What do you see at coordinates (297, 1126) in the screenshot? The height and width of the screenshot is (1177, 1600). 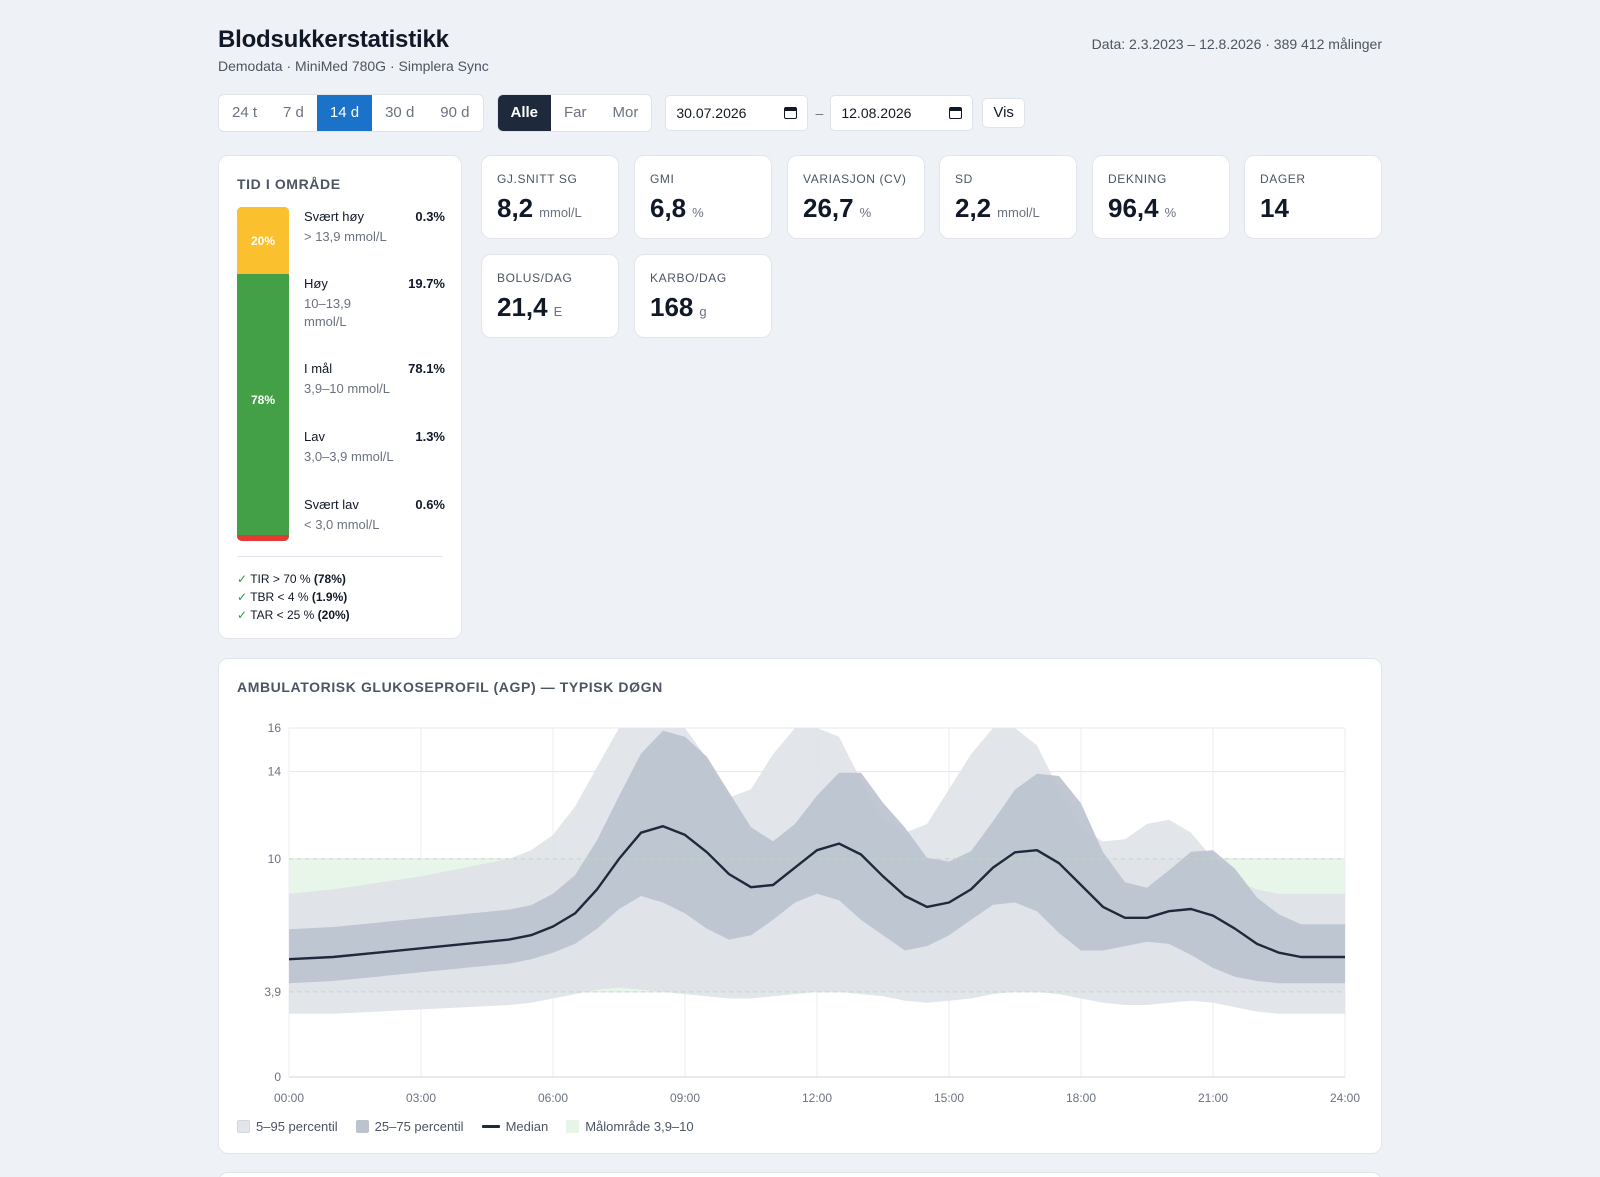 I see `legend-label: 5–95 percentil` at bounding box center [297, 1126].